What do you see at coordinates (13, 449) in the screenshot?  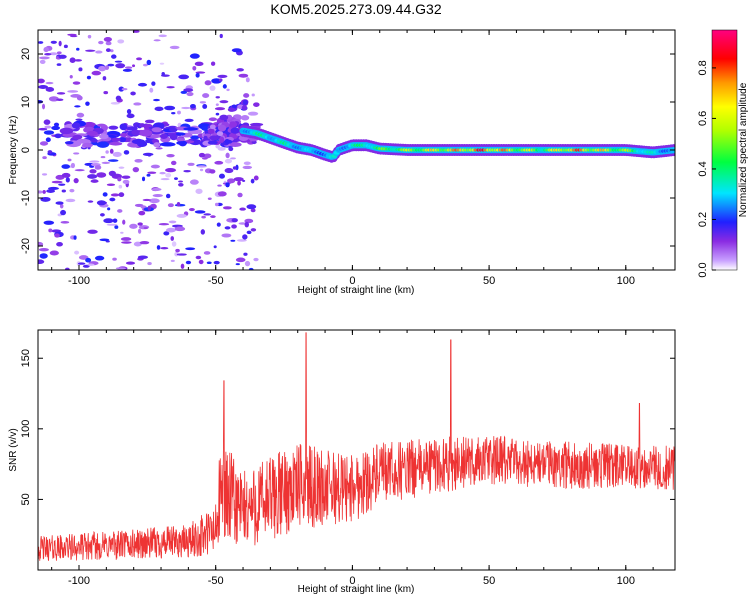 I see `snr-y-label: SNR (v/v)` at bounding box center [13, 449].